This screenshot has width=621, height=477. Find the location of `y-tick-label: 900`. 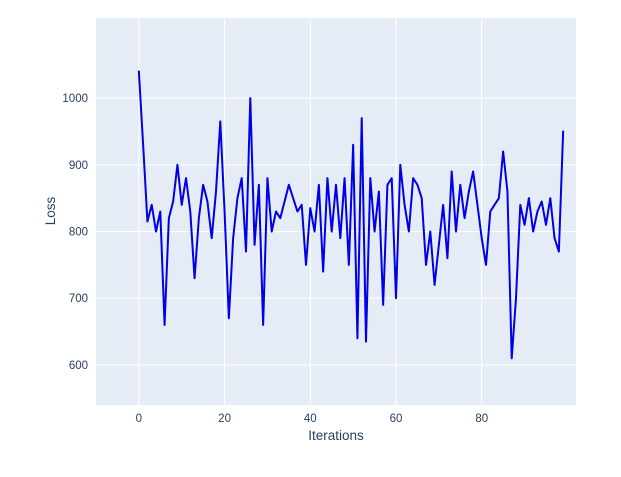

y-tick-label: 900 is located at coordinates (78, 166).